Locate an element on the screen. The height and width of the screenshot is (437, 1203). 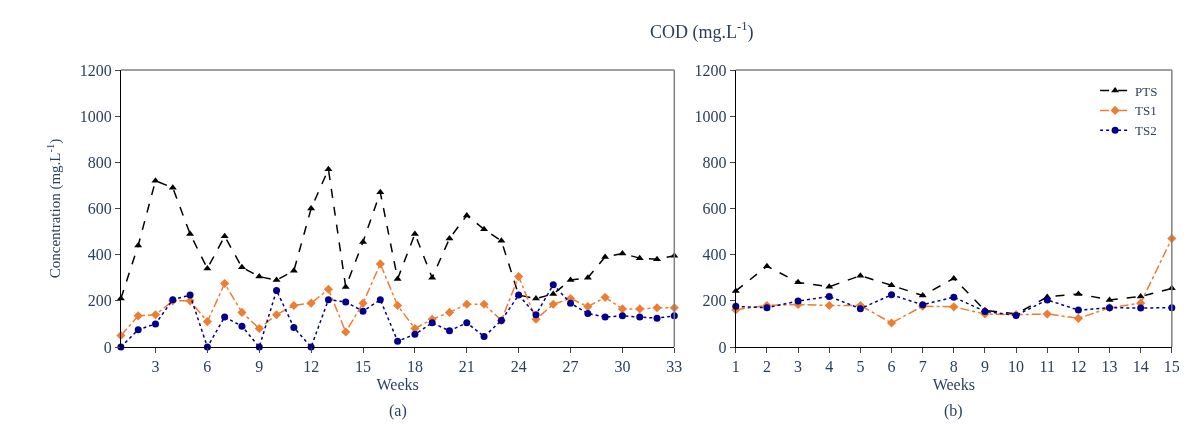
x-tick-label: 30 is located at coordinates (622, 367).